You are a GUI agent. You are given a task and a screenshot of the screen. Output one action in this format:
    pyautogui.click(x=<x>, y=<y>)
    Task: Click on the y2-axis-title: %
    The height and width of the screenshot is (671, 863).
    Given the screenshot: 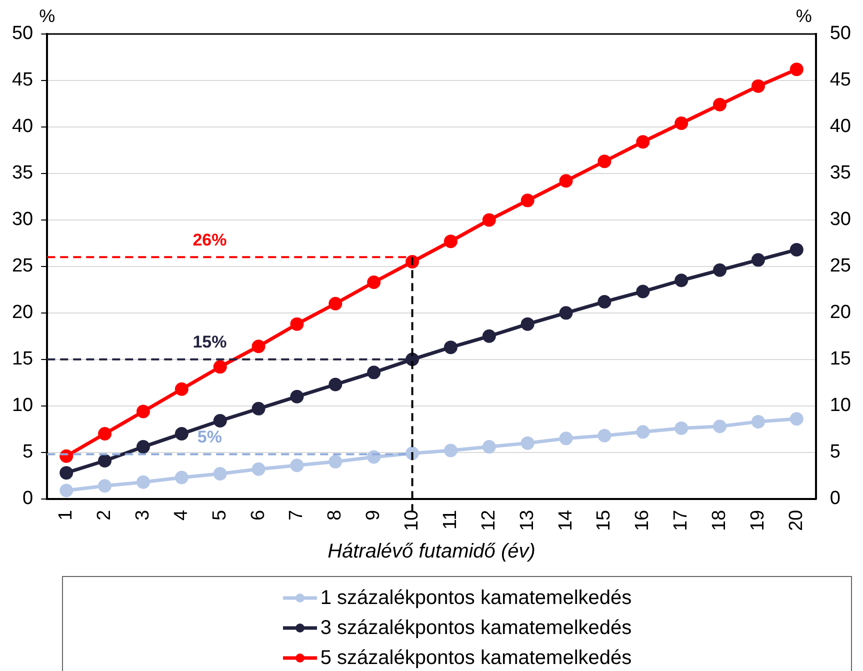 What is the action you would take?
    pyautogui.click(x=804, y=16)
    